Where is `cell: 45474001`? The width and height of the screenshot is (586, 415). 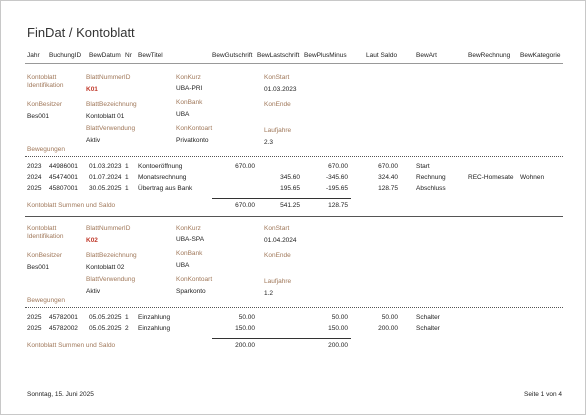
cell: 45474001 is located at coordinates (63, 177).